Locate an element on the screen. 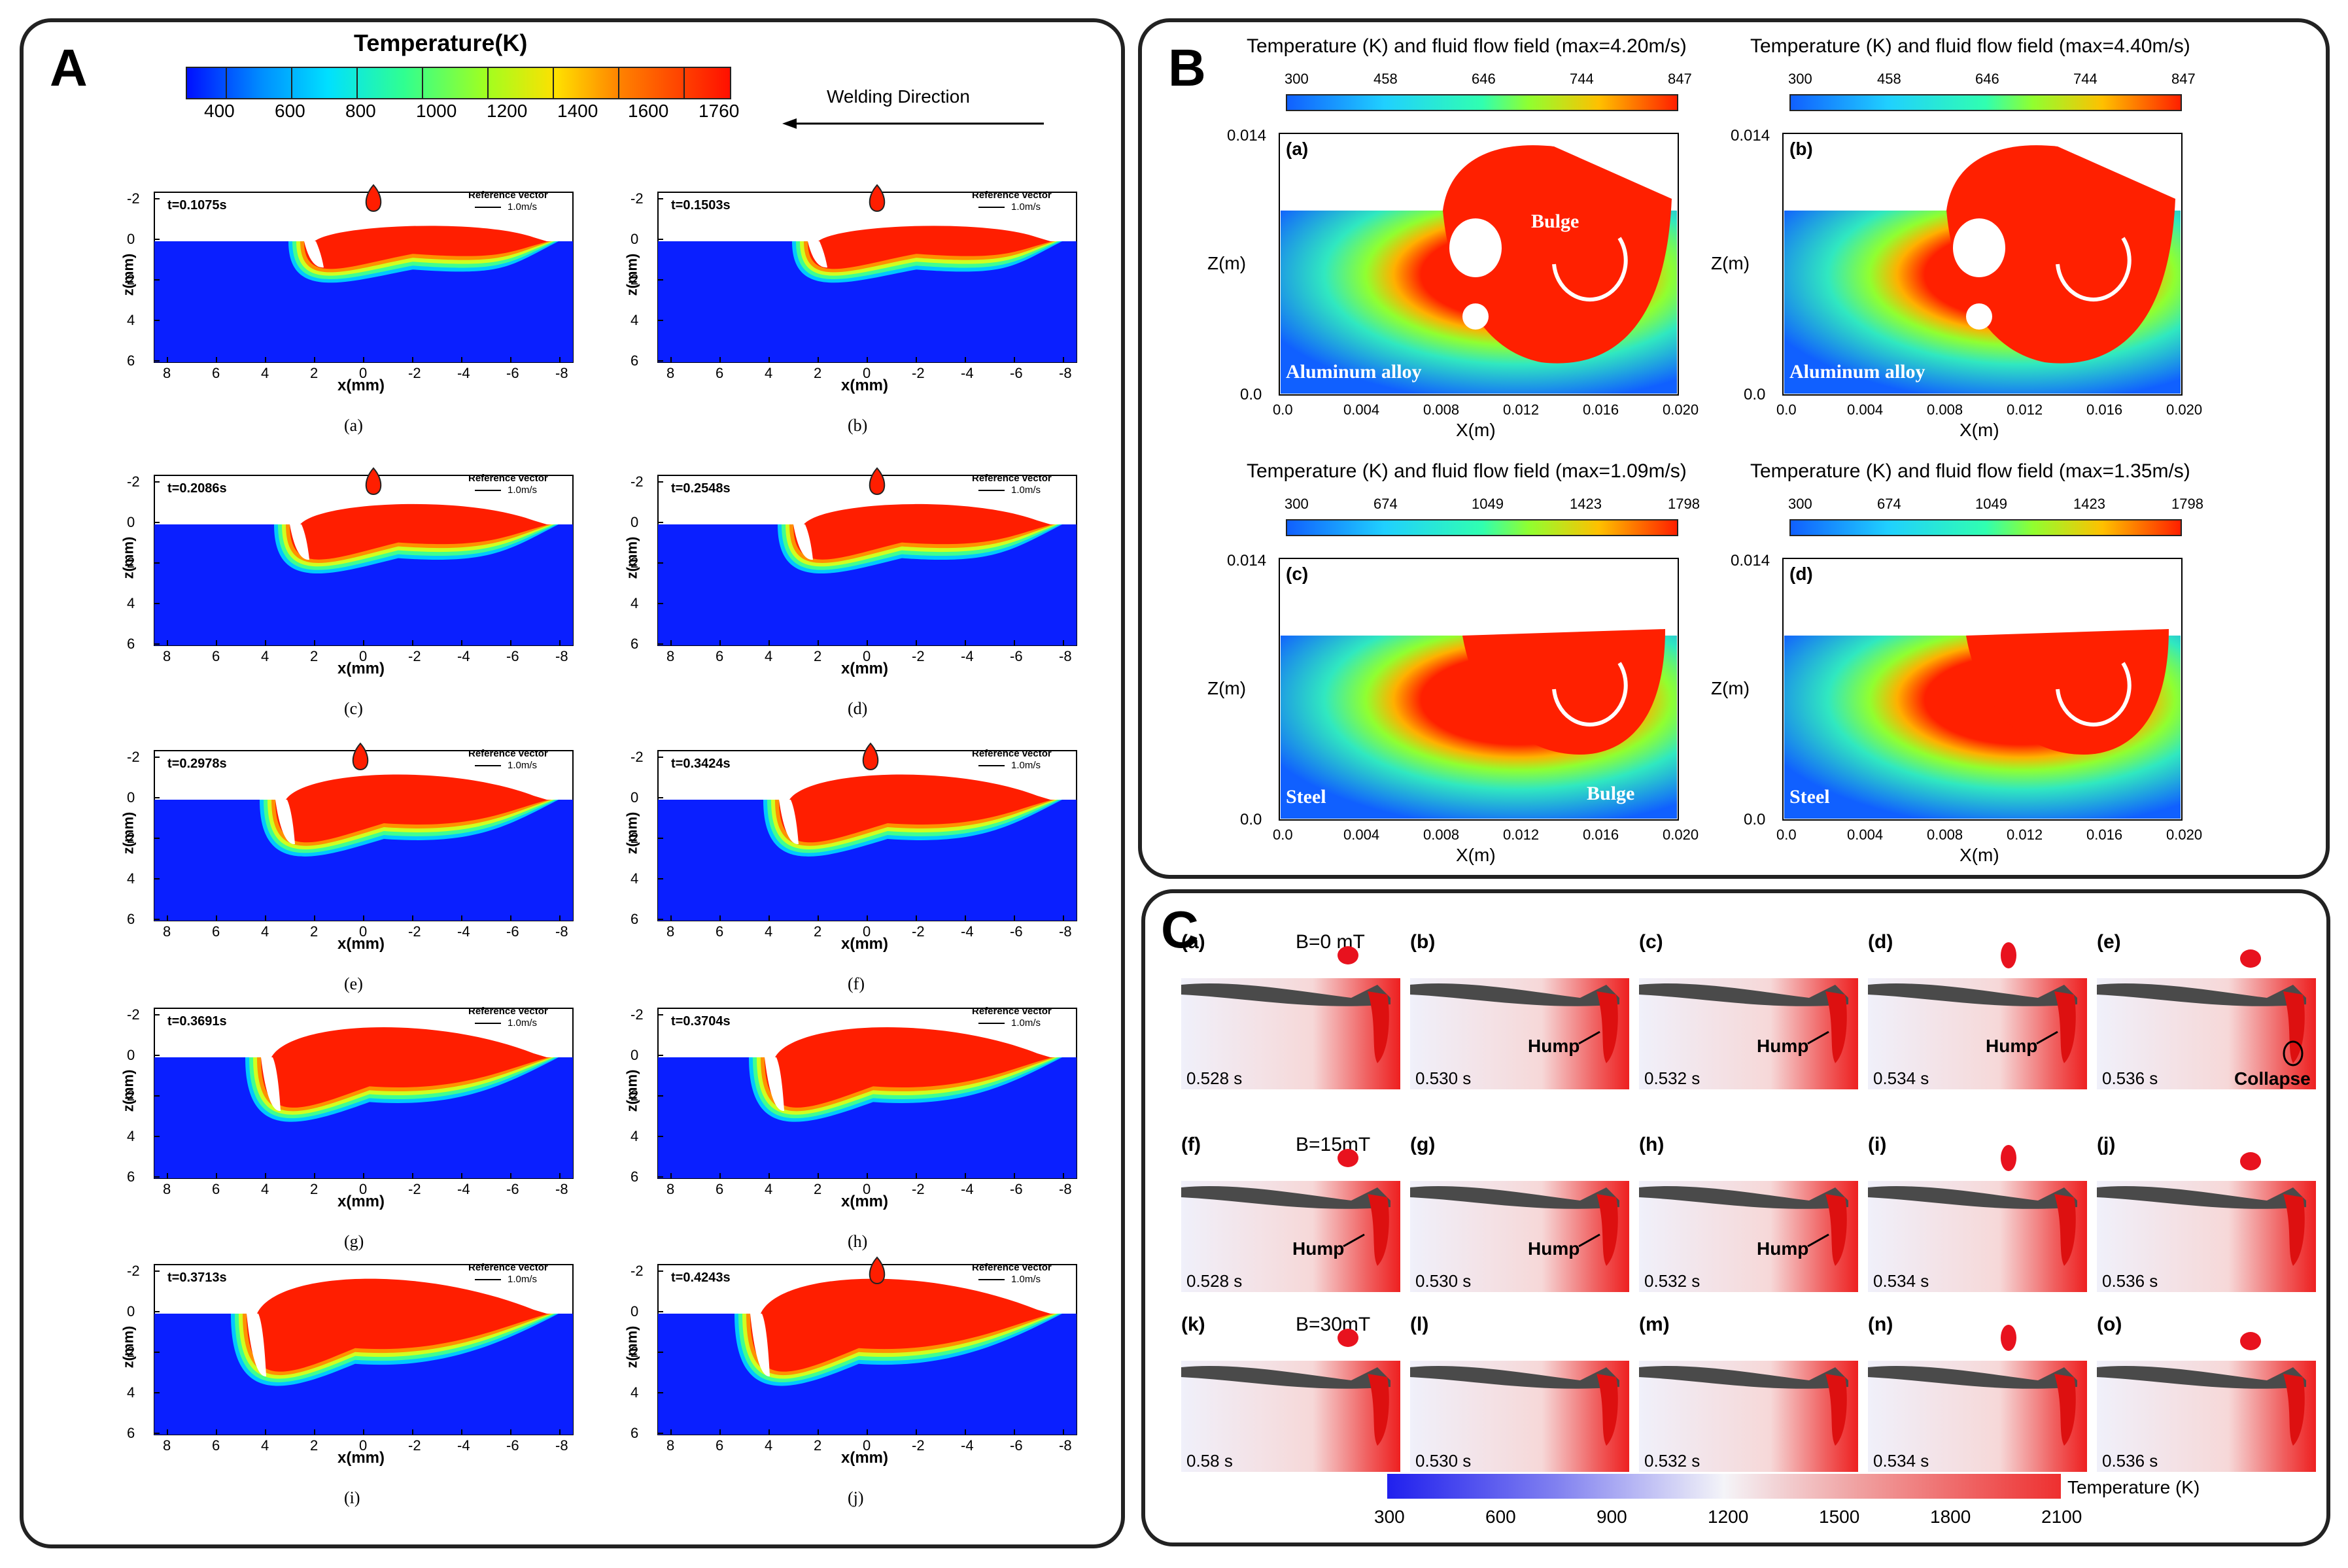  x-tick-label: -2 is located at coordinates (414, 373).